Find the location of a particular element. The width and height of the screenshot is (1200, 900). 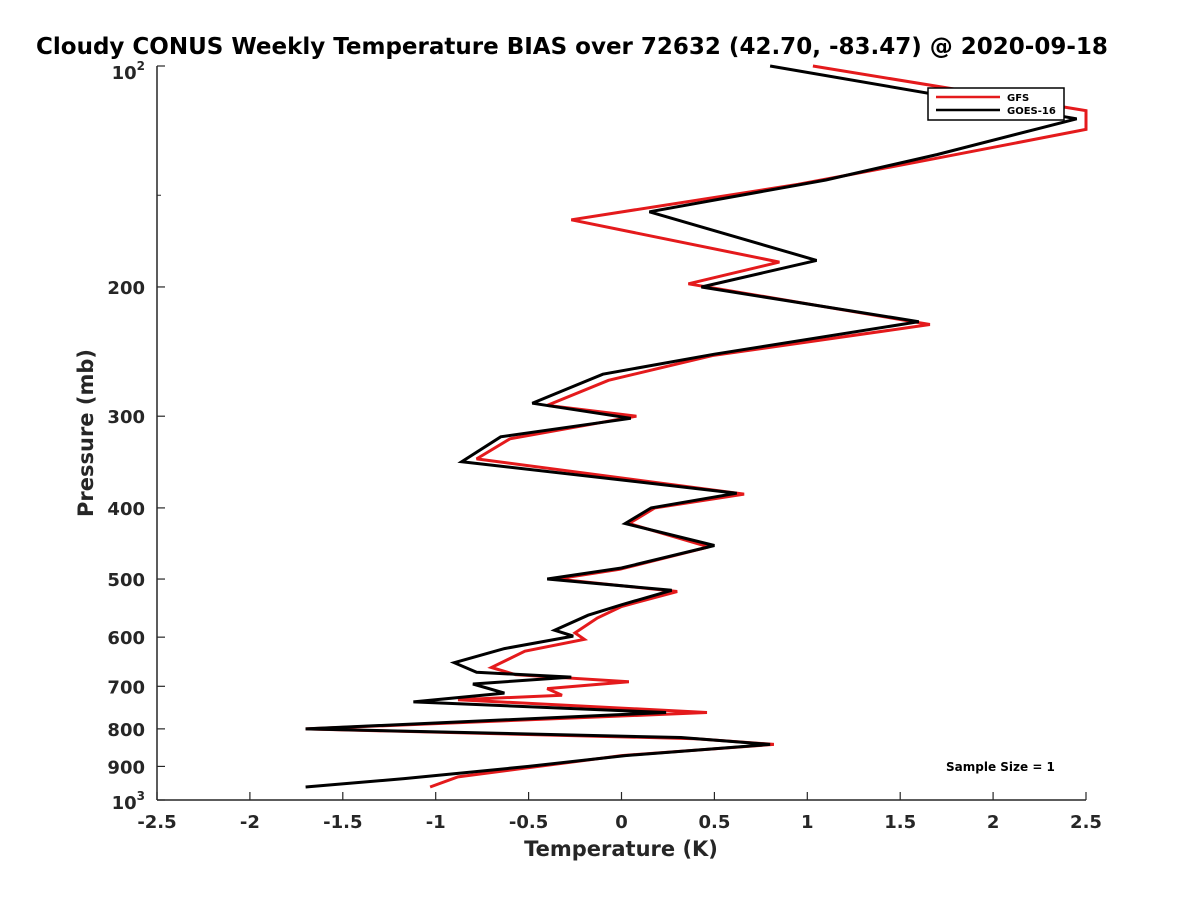

legend: GFS GOES-16 is located at coordinates (996, 104).